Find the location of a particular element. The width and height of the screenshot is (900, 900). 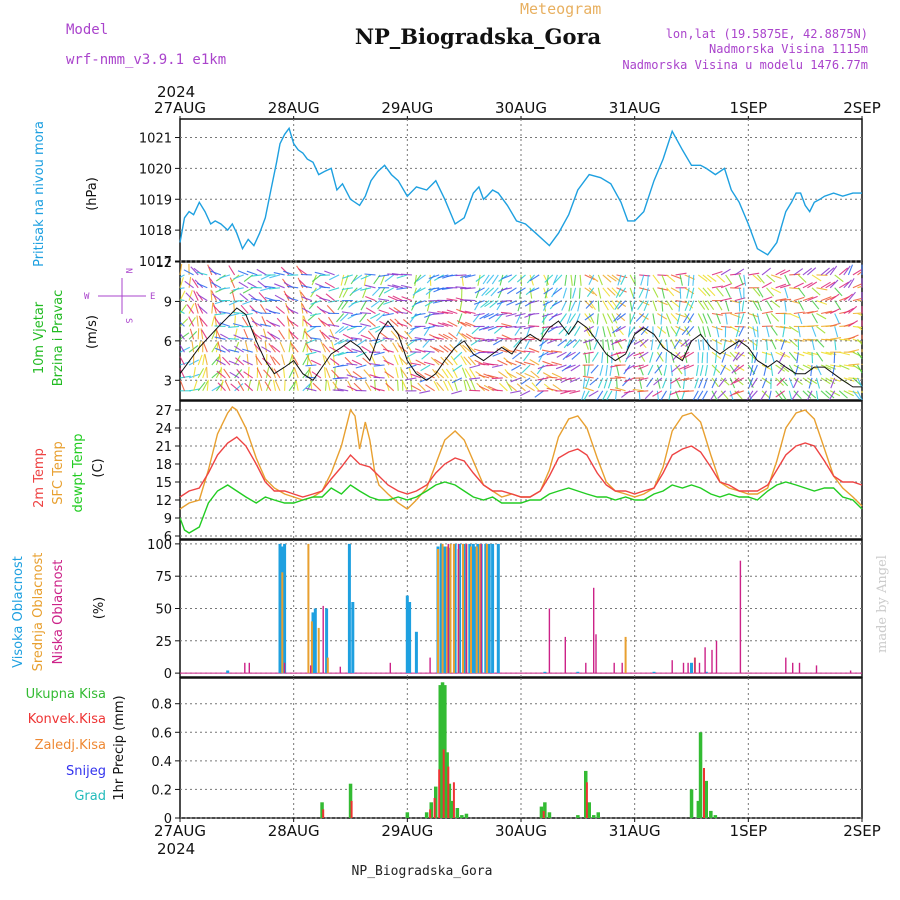

sfc-line is located at coordinates (521, 458).